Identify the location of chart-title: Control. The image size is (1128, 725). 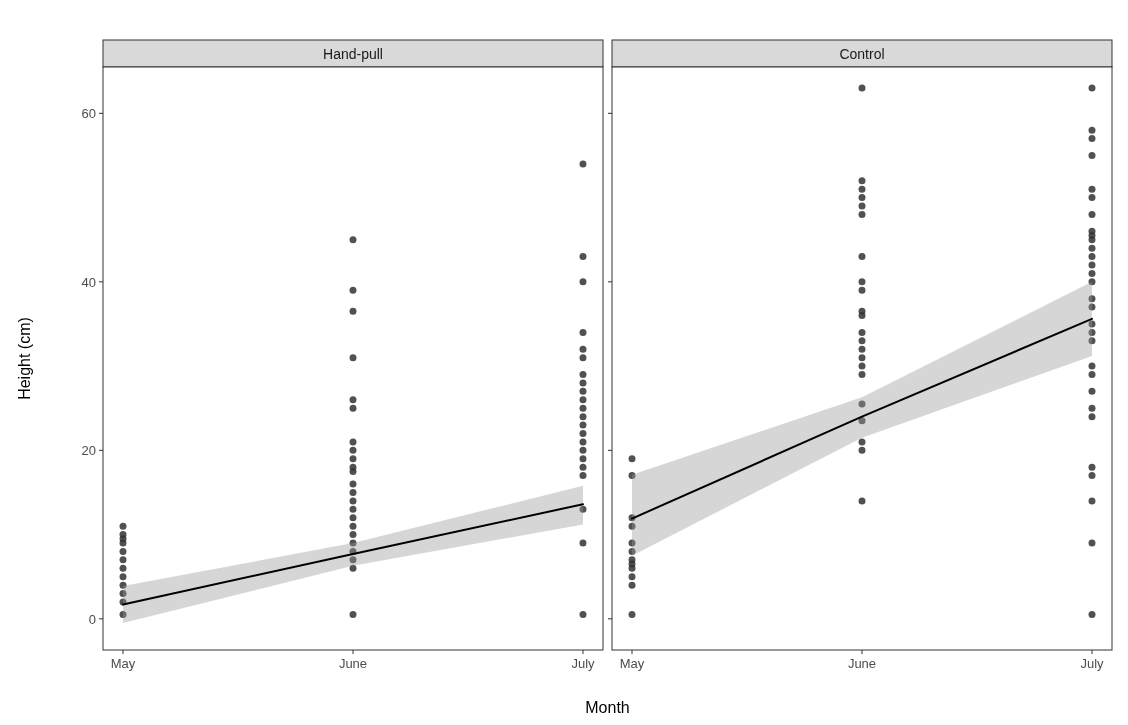
(862, 53).